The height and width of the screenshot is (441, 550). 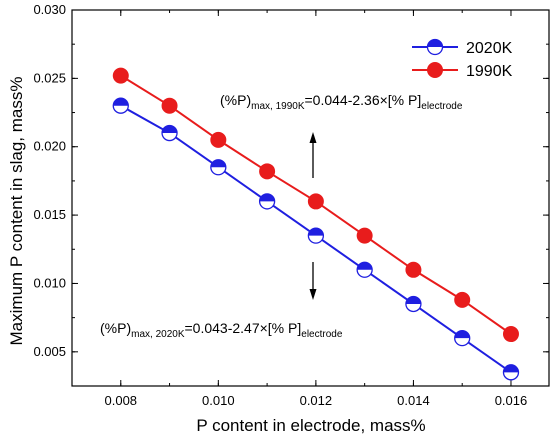 I want to click on y-tick-label: 0.025, so click(x=49, y=77).